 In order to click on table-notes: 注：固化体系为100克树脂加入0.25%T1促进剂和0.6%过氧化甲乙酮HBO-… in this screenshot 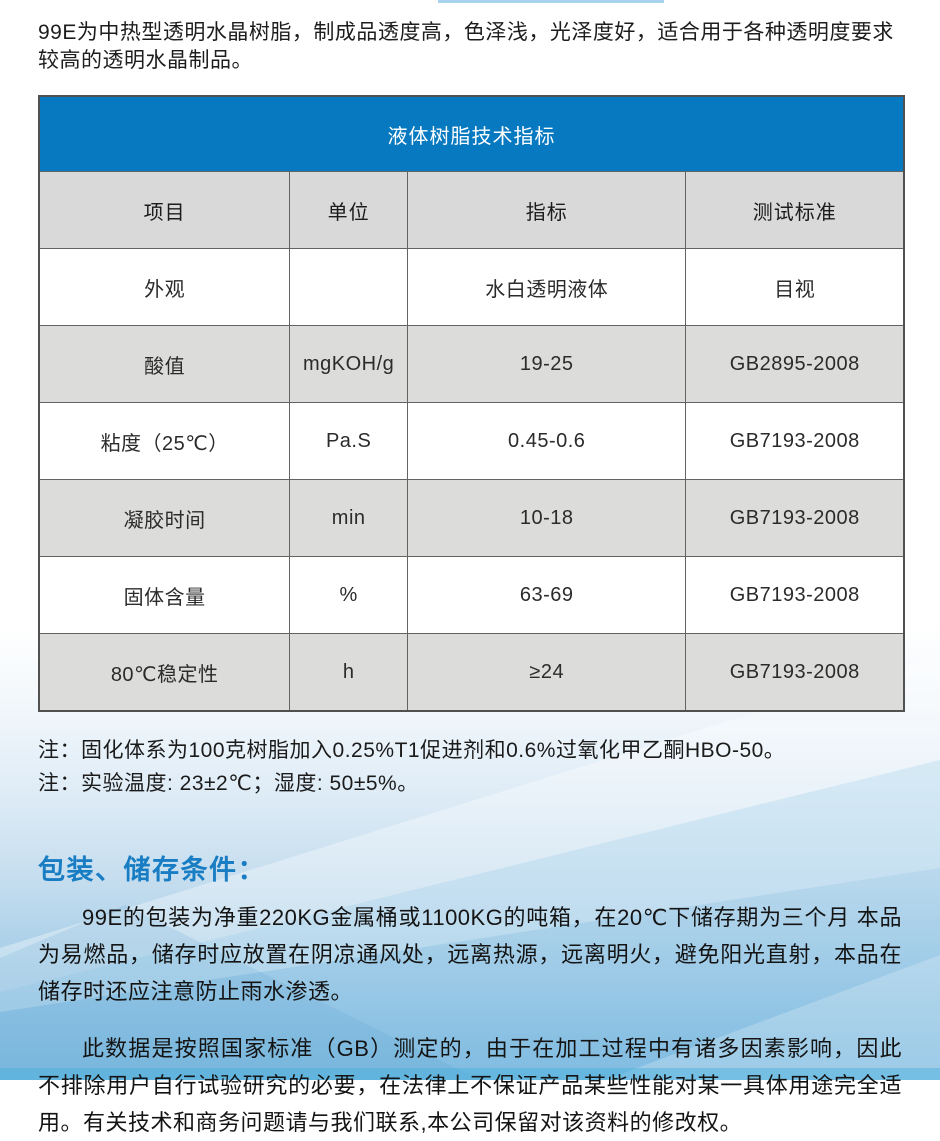, I will do `click(470, 767)`.